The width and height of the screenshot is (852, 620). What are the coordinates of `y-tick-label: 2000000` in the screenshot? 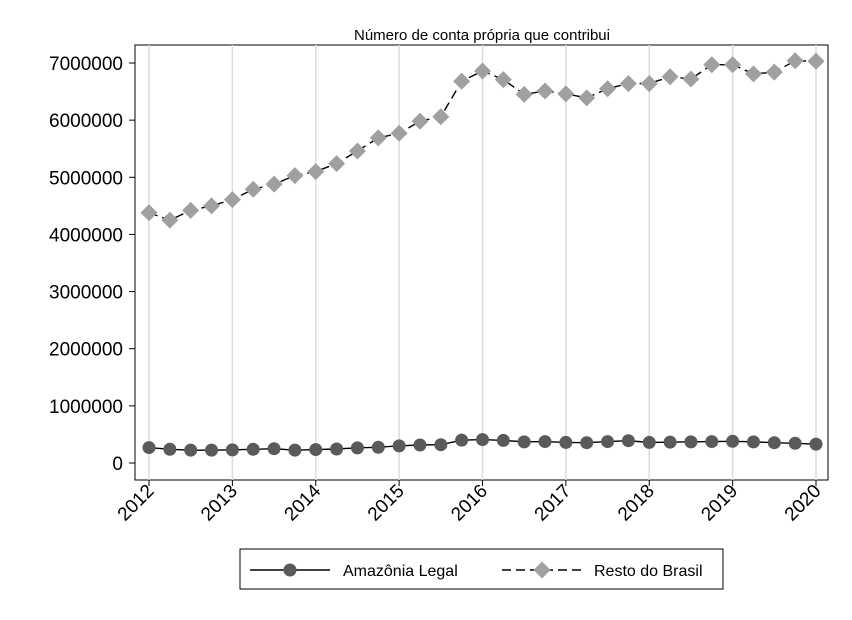 It's located at (86, 350).